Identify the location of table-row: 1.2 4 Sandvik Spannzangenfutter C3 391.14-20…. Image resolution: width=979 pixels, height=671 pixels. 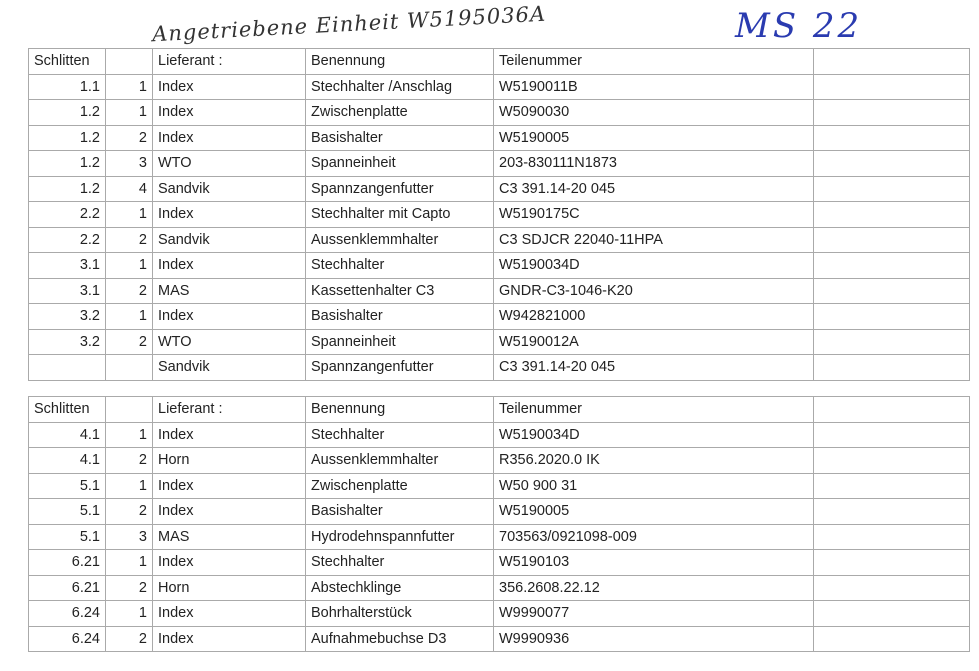
(499, 188).